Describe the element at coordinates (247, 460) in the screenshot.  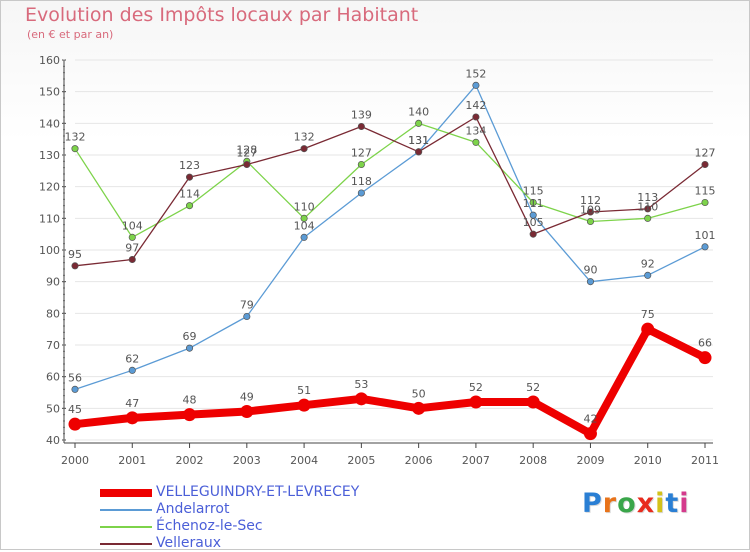
I see `x-tick-label: 2003` at that location.